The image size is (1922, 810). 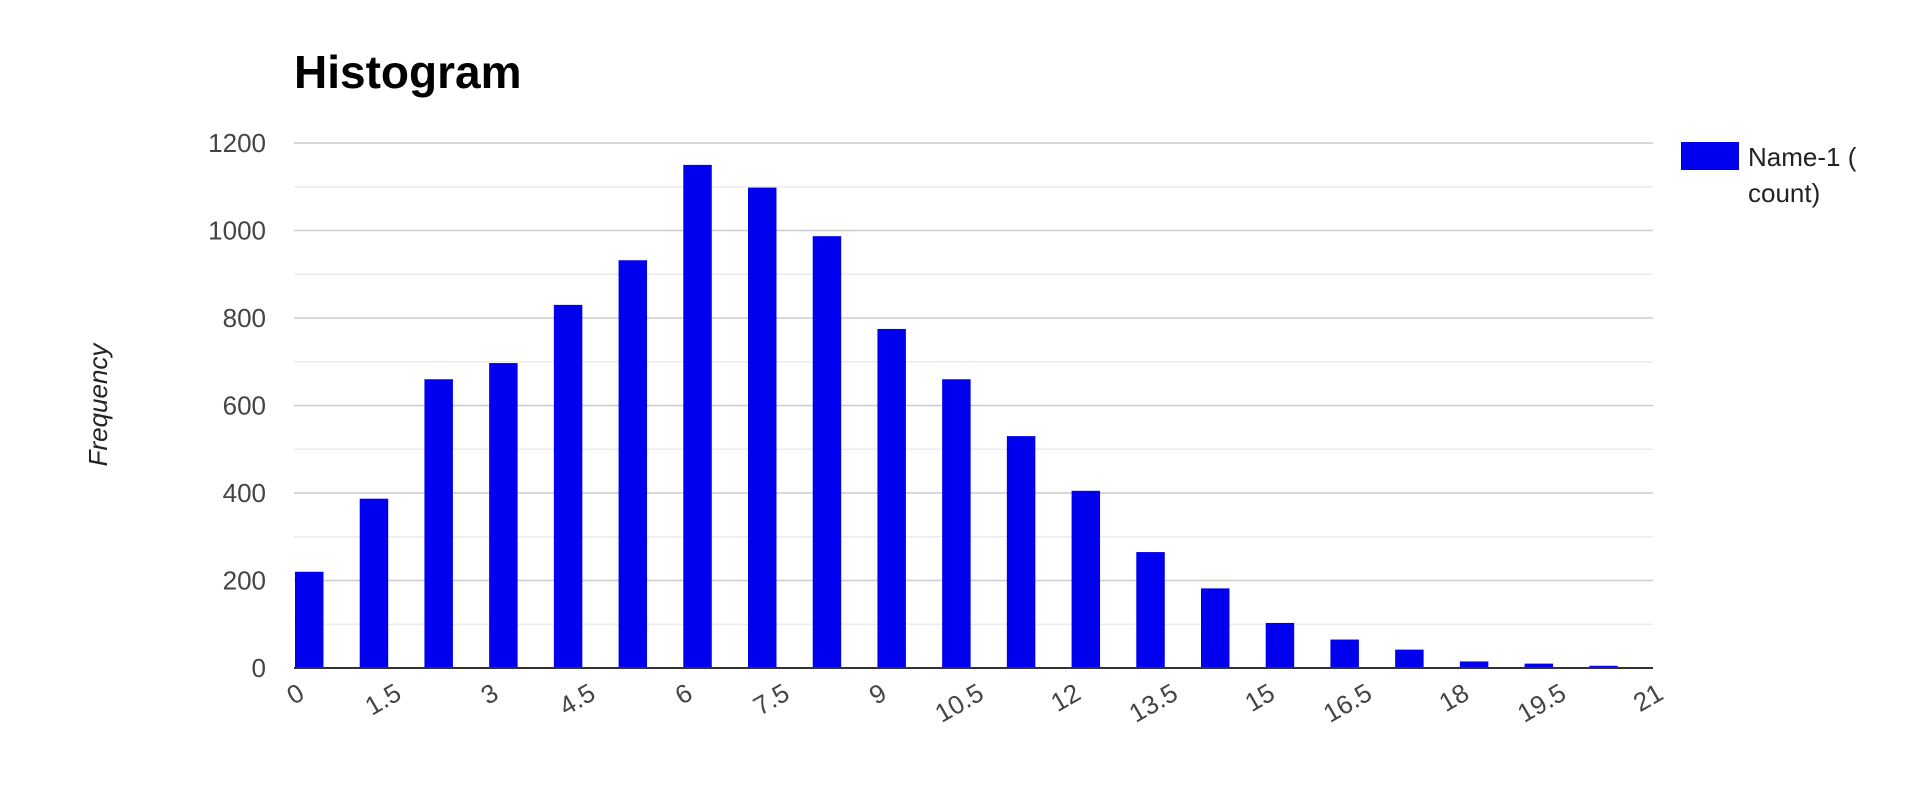 I want to click on x-tick-label: 16.5, so click(x=1347, y=702).